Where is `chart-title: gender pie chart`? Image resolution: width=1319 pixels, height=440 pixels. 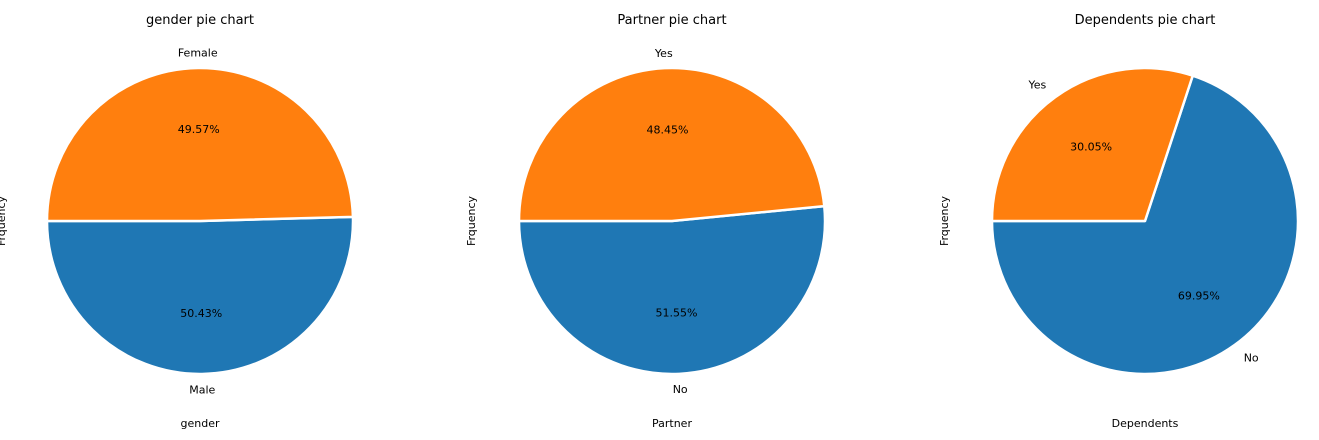
chart-title: gender pie chart is located at coordinates (200, 20).